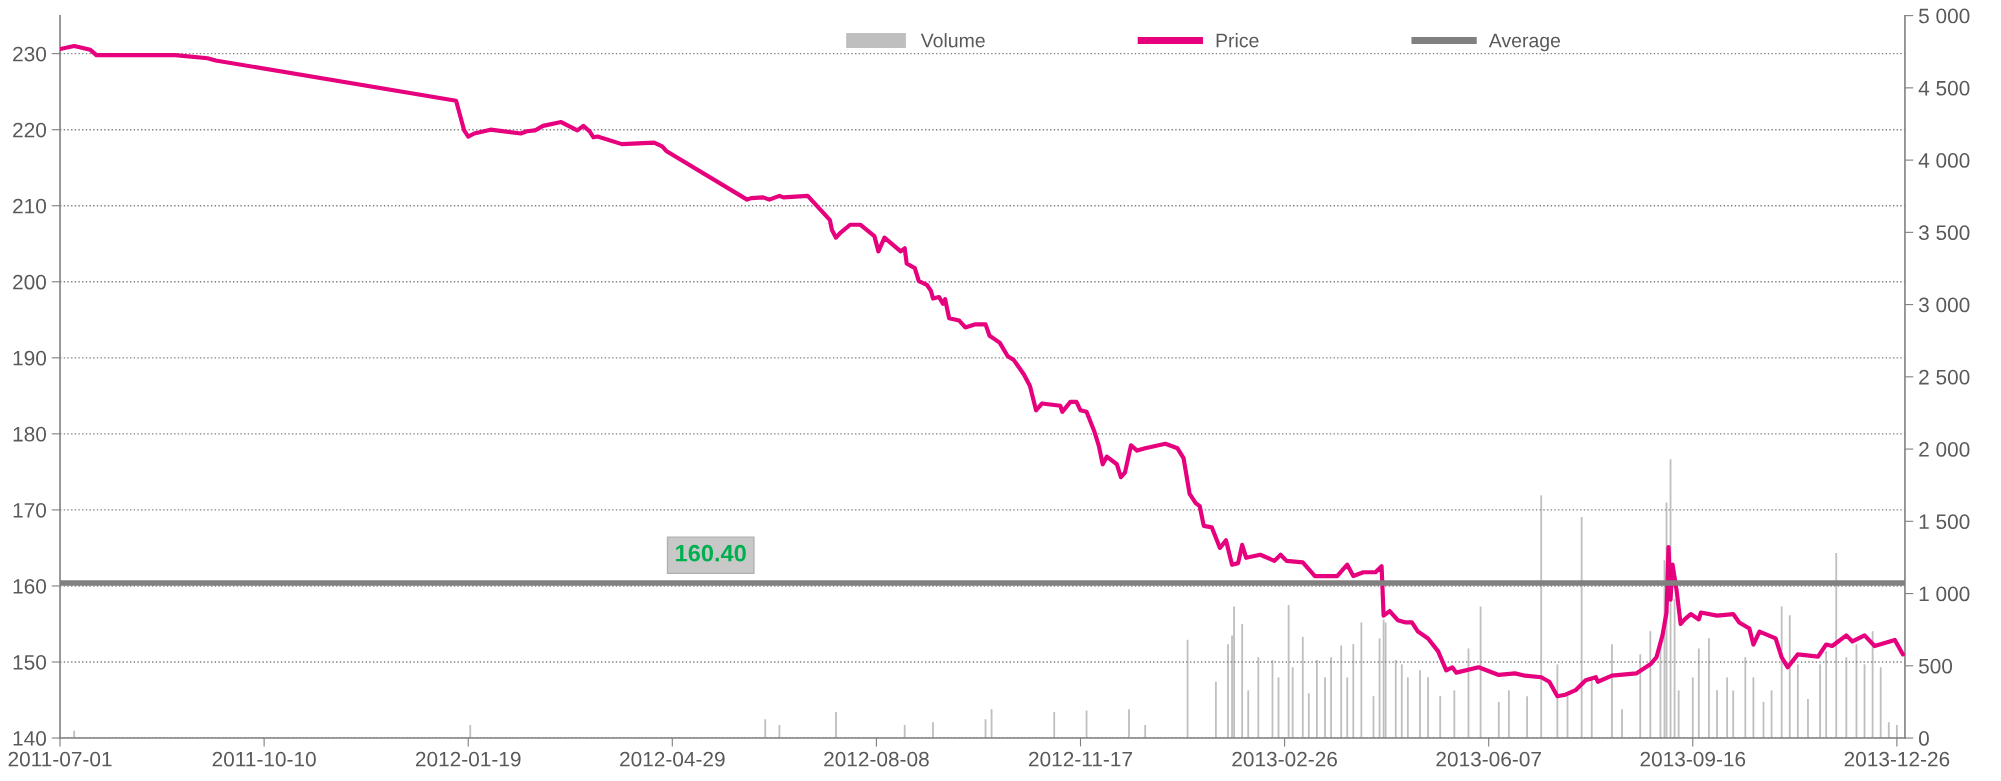 This screenshot has height=781, width=2001. What do you see at coordinates (1944, 594) in the screenshot?
I see `y2-tick-label: 1 000` at bounding box center [1944, 594].